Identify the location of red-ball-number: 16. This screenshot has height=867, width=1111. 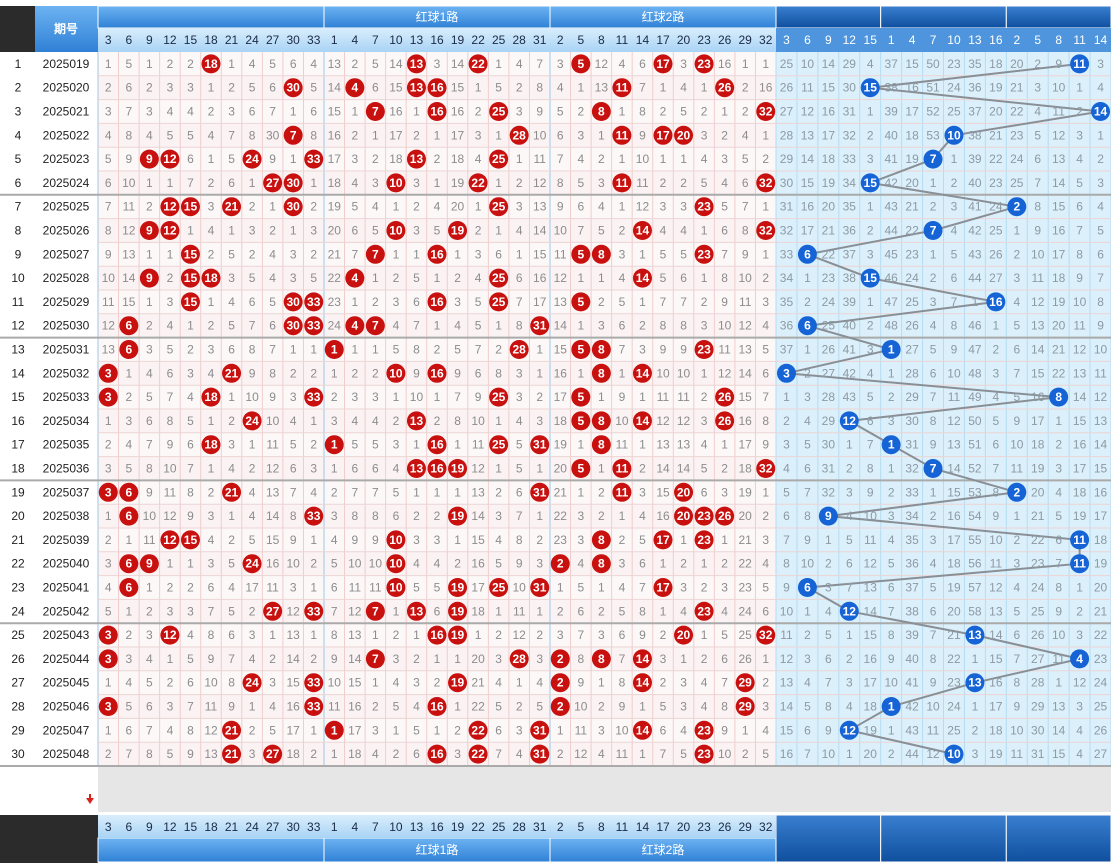
(437, 469).